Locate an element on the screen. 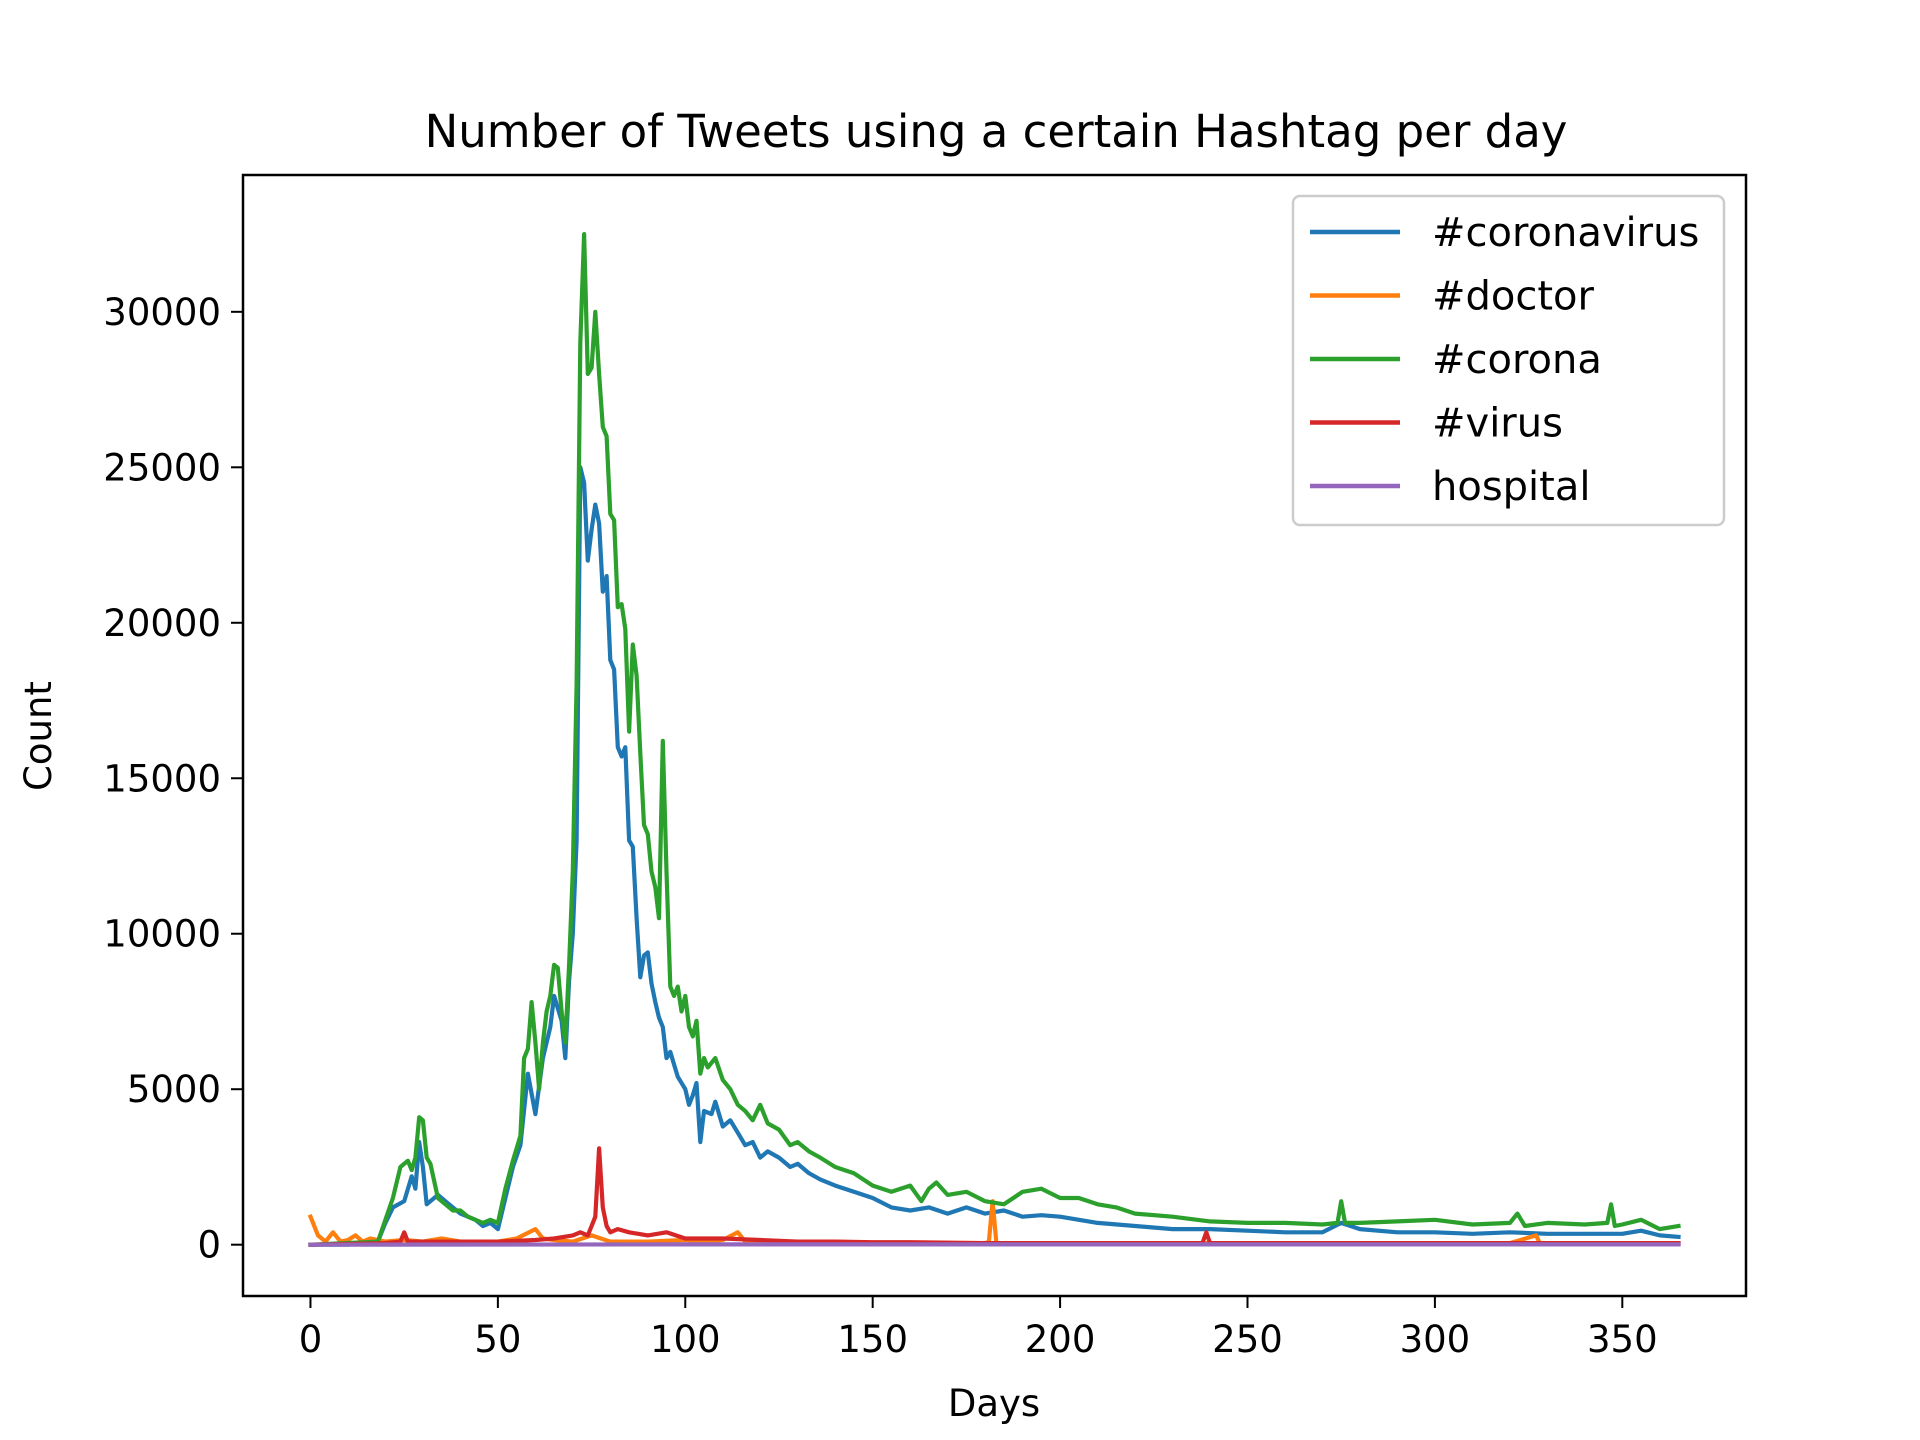 This screenshot has height=1440, width=1920. legend-label-0: #coronavirus is located at coordinates (1565, 233).